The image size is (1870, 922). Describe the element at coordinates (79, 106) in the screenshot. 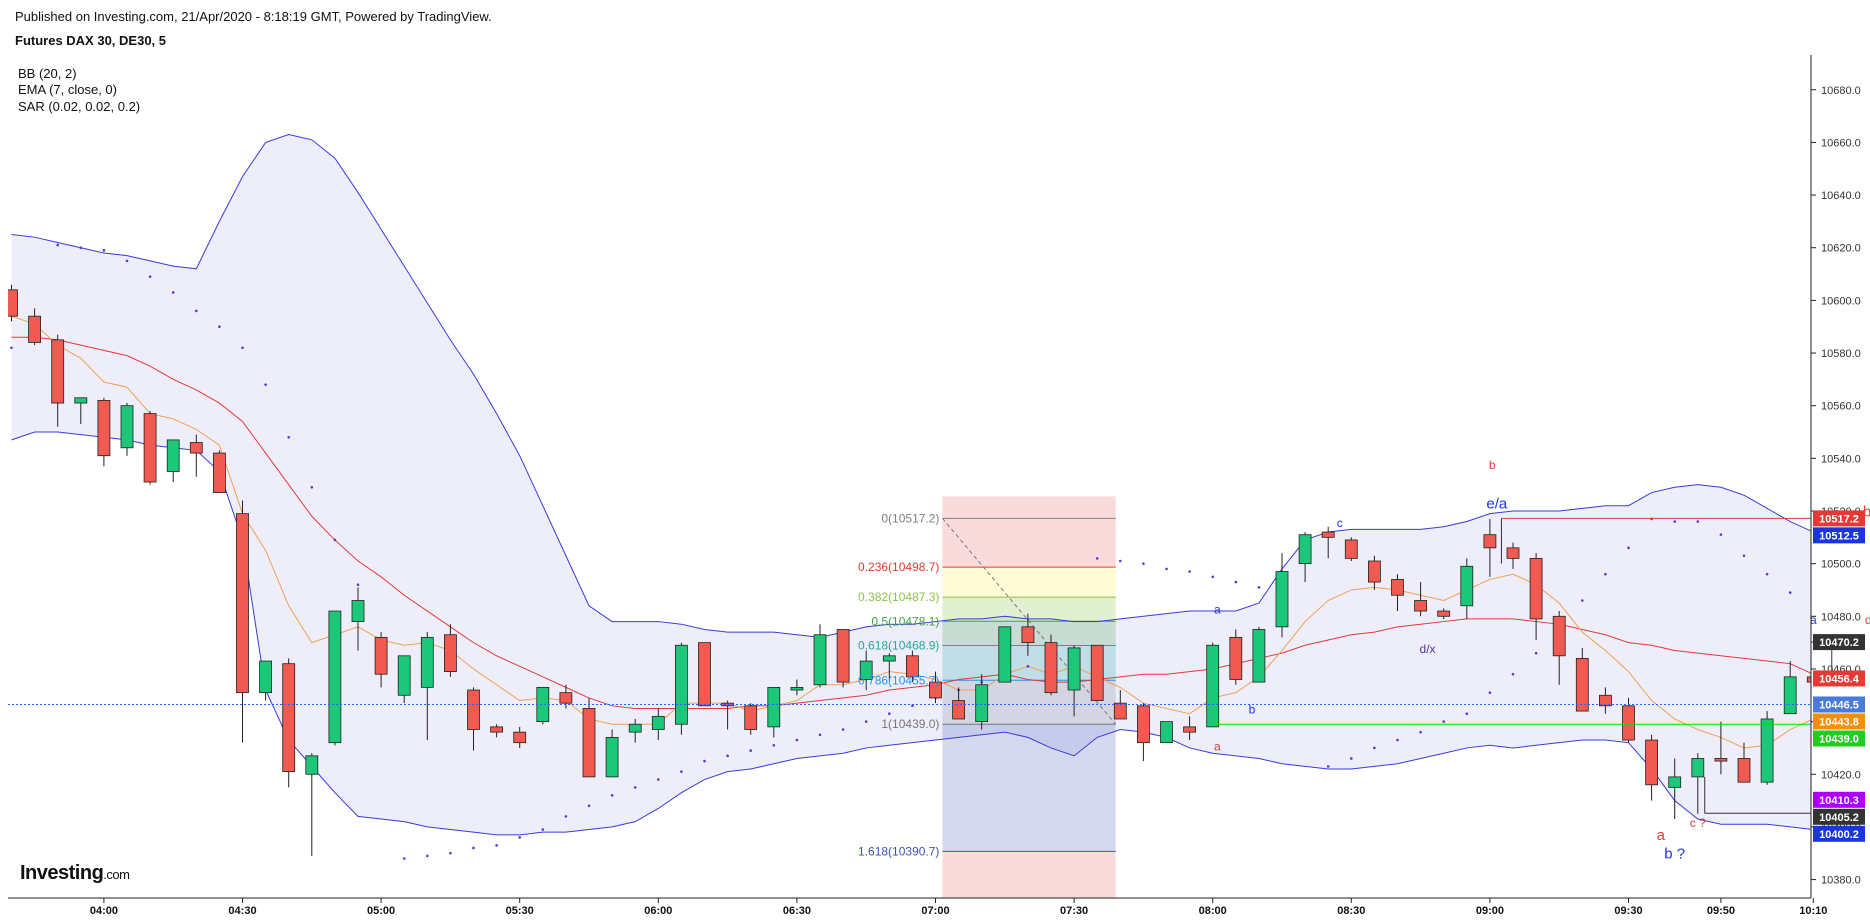

I see `indicator-sar: SAR (0.02, 0.02, 0.2)` at that location.